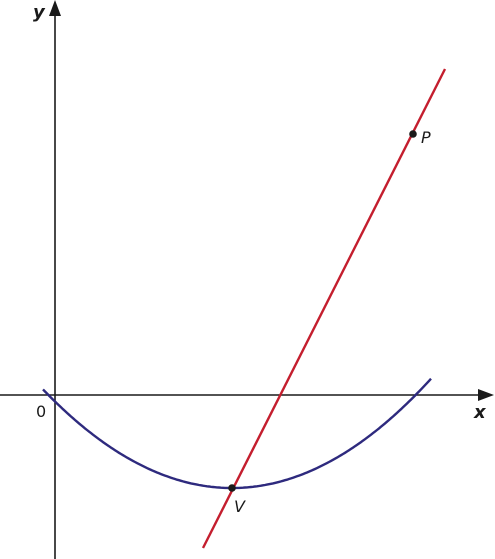  I want to click on y-axis-label: y, so click(39, 12).